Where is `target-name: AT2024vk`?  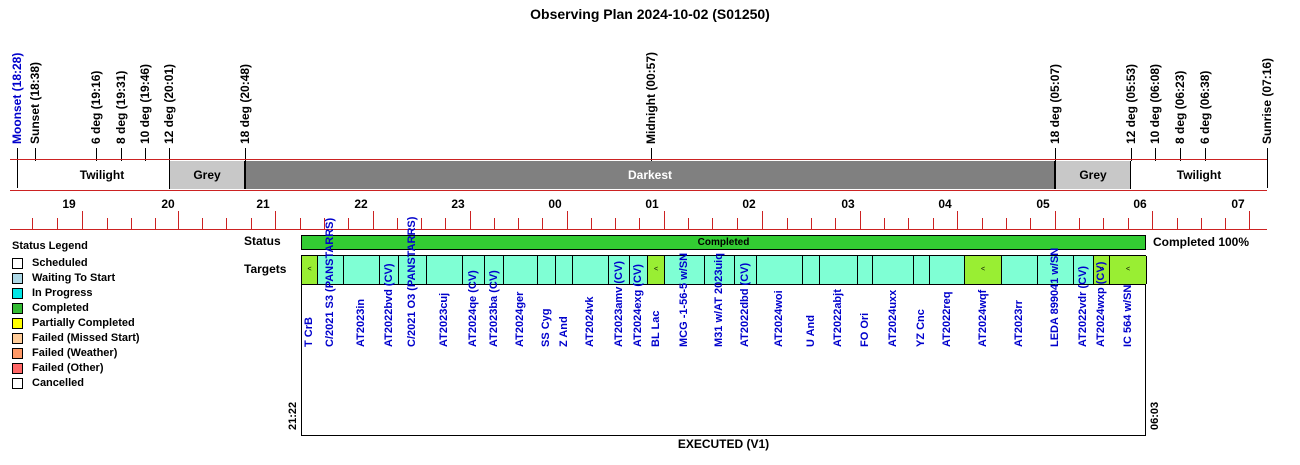 target-name: AT2024vk is located at coordinates (590, 321).